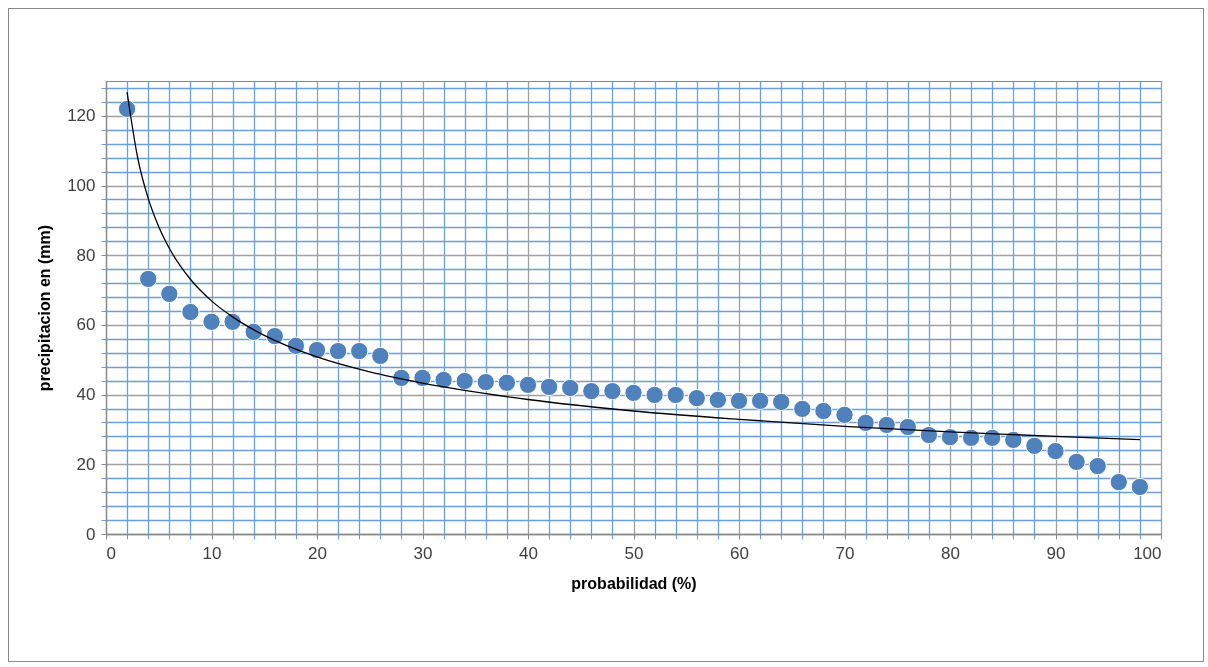 Image resolution: width=1208 pixels, height=667 pixels. I want to click on y-tick-label: 100, so click(81, 186).